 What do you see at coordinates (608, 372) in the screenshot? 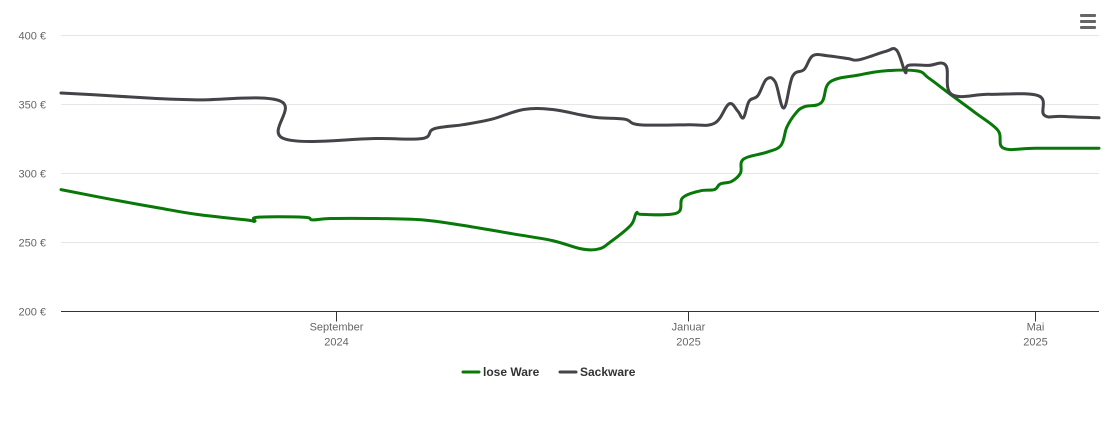
I see `legend-label: Sackware` at bounding box center [608, 372].